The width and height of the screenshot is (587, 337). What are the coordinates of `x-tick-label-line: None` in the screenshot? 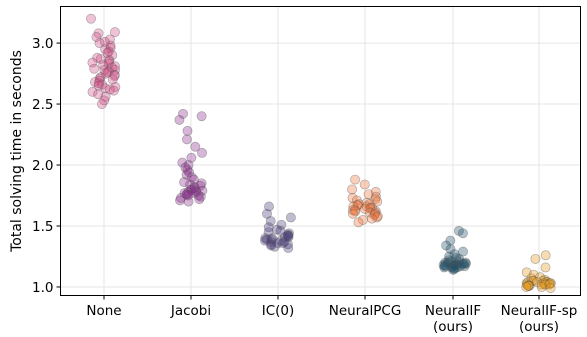 It's located at (103, 311).